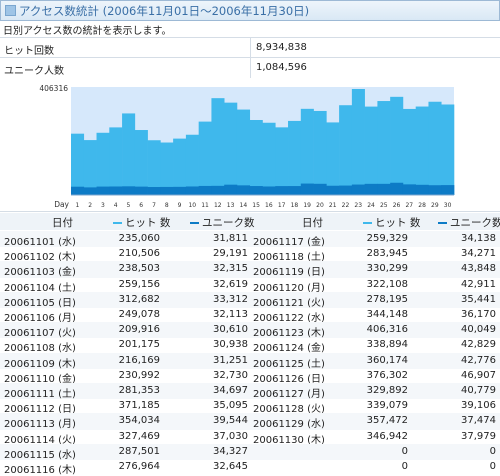  Describe the element at coordinates (192, 205) in the screenshot. I see `x-tick-label: 10` at that location.